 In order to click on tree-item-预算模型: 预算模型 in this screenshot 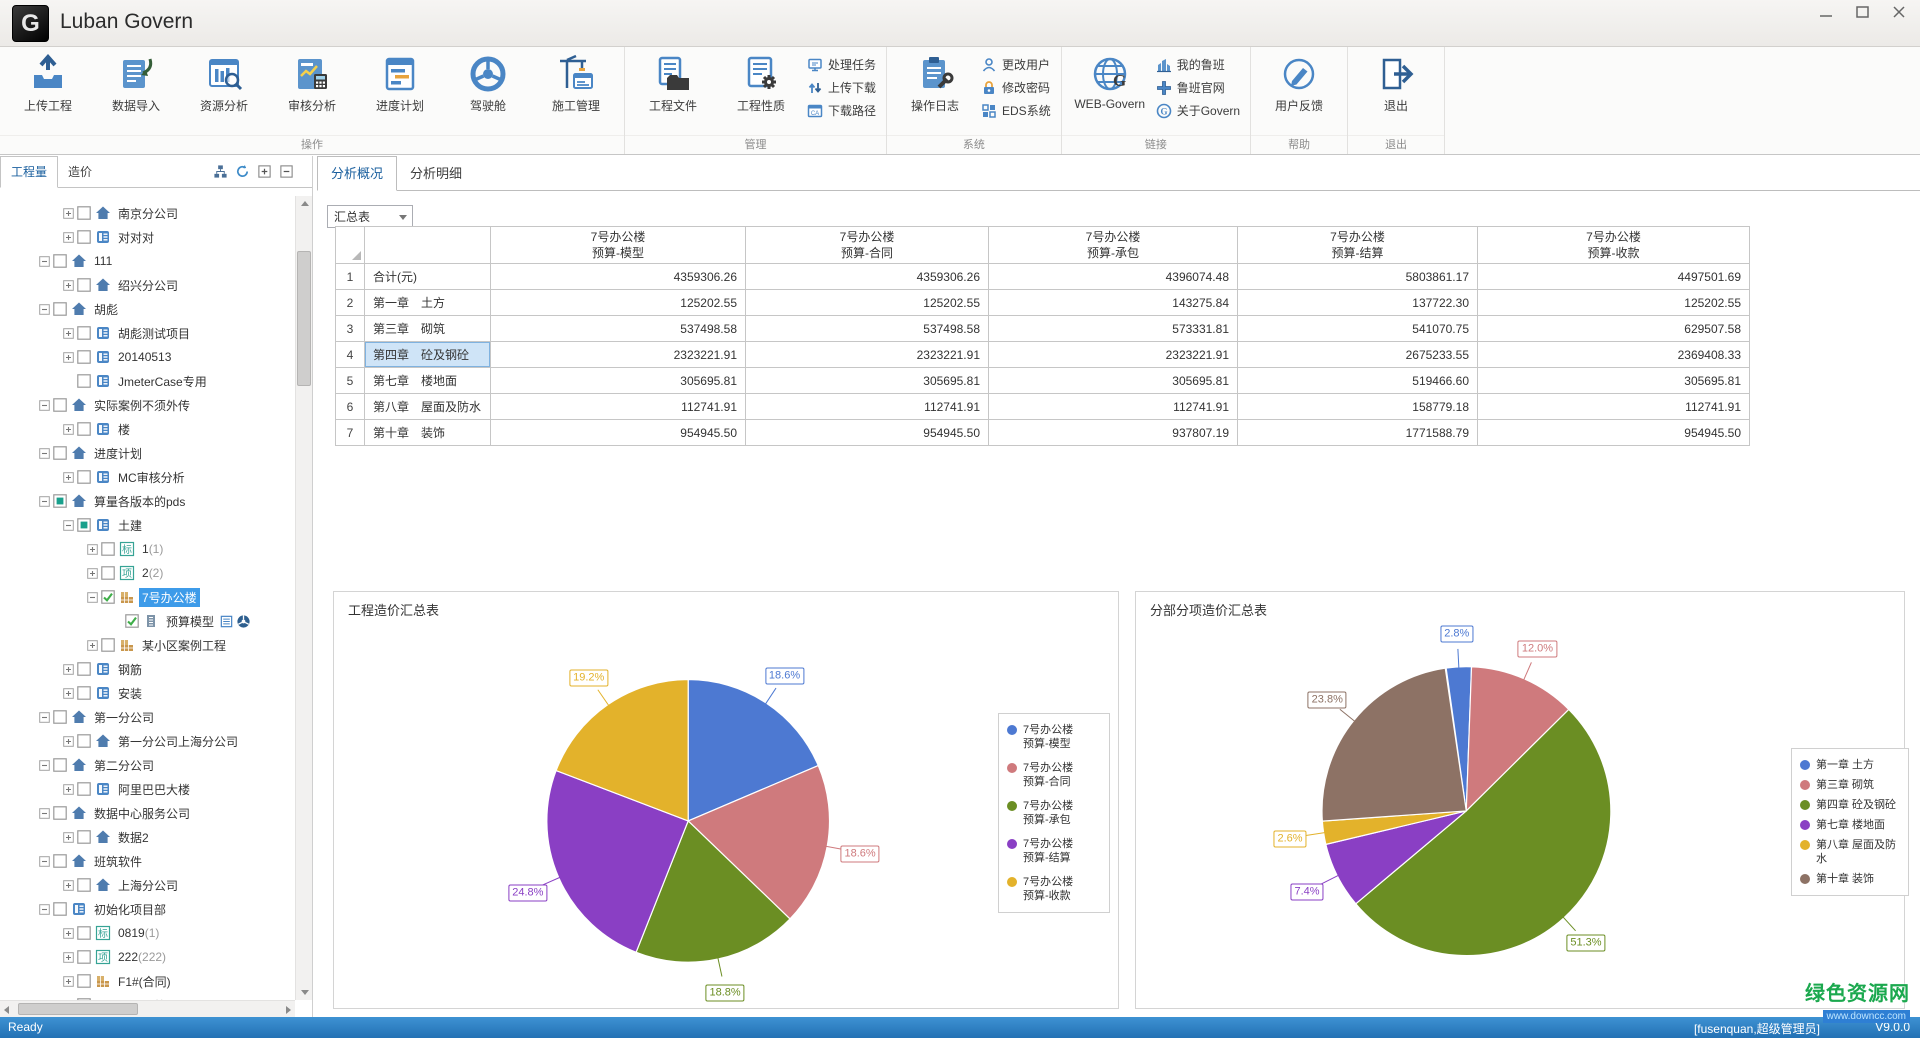, I will do `click(148, 621)`.